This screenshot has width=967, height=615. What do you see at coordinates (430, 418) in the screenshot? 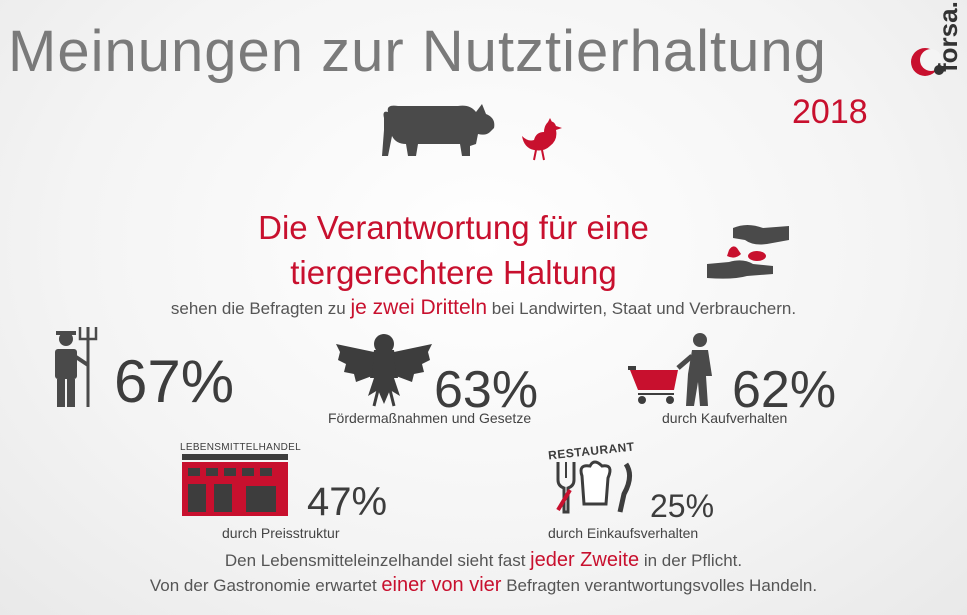
I see `stat-staat-caption: Fördermaßnahmen und Gesetze` at bounding box center [430, 418].